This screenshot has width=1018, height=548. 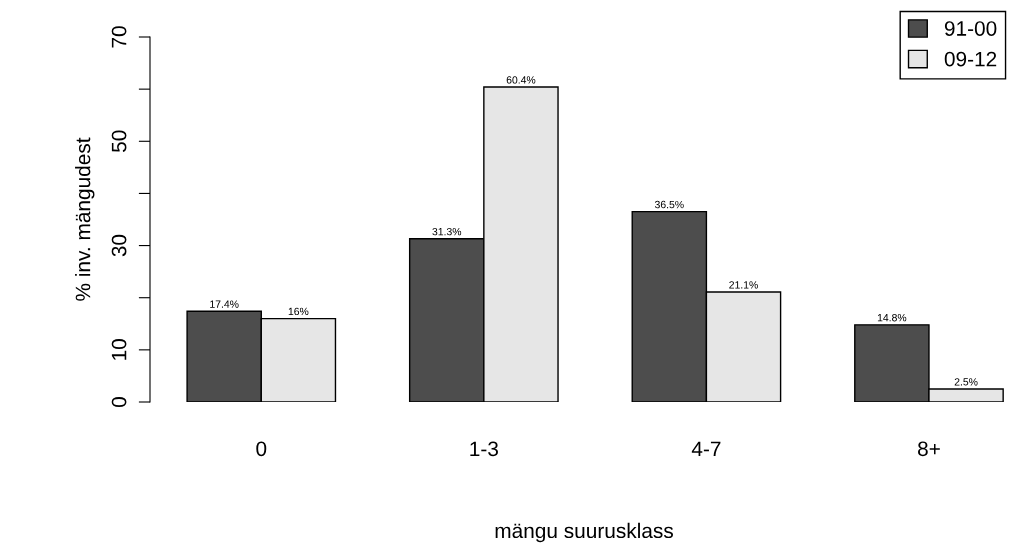 I want to click on y-tick-label: 50, so click(x=119, y=141).